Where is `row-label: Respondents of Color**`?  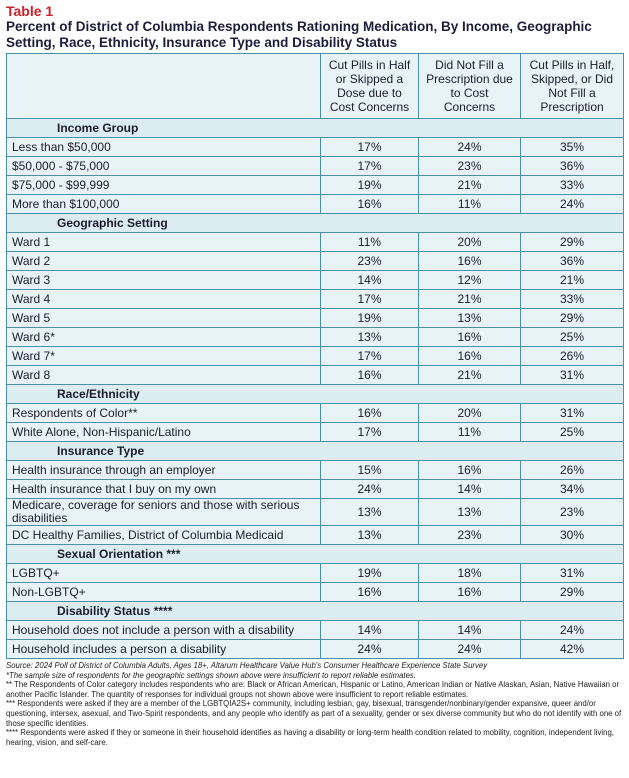
row-label: Respondents of Color** is located at coordinates (163, 413).